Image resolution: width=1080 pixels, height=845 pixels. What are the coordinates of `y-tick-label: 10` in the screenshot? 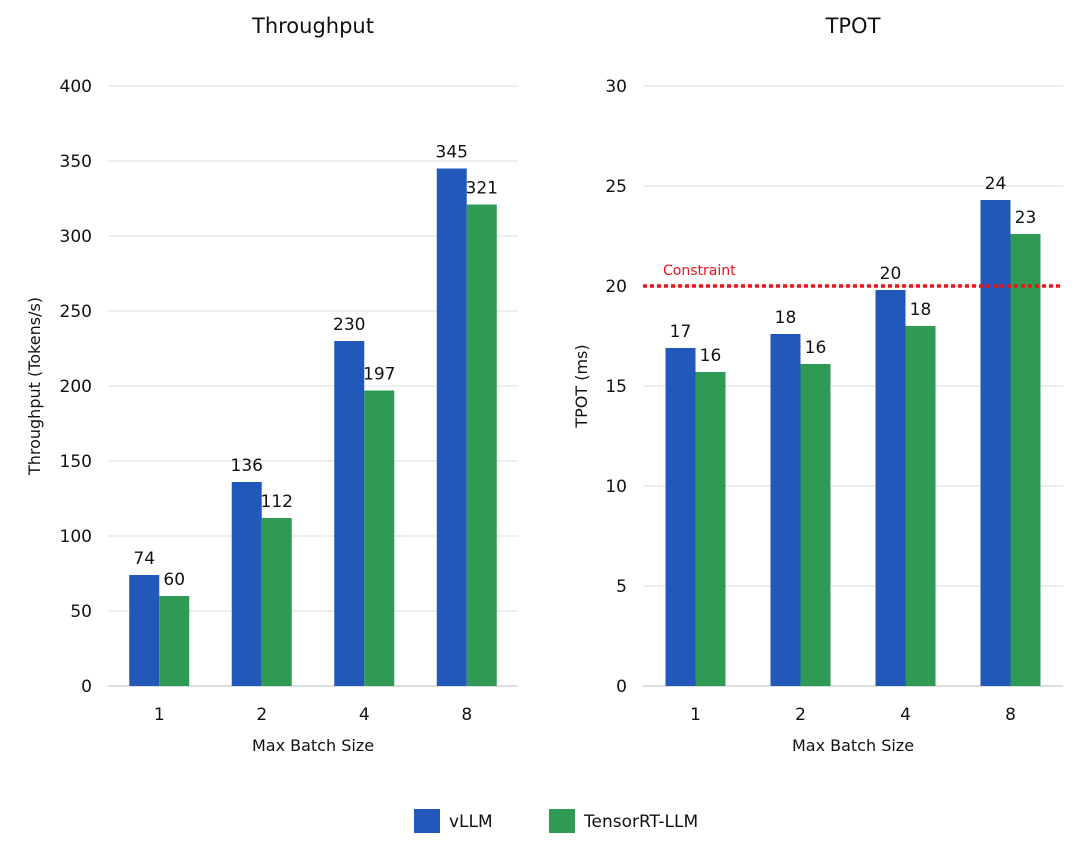 It's located at (616, 487).